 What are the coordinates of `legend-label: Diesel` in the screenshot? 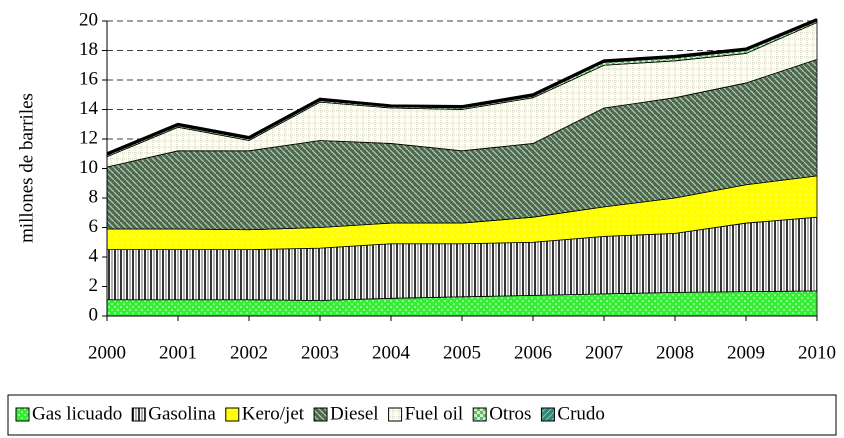 It's located at (354, 413).